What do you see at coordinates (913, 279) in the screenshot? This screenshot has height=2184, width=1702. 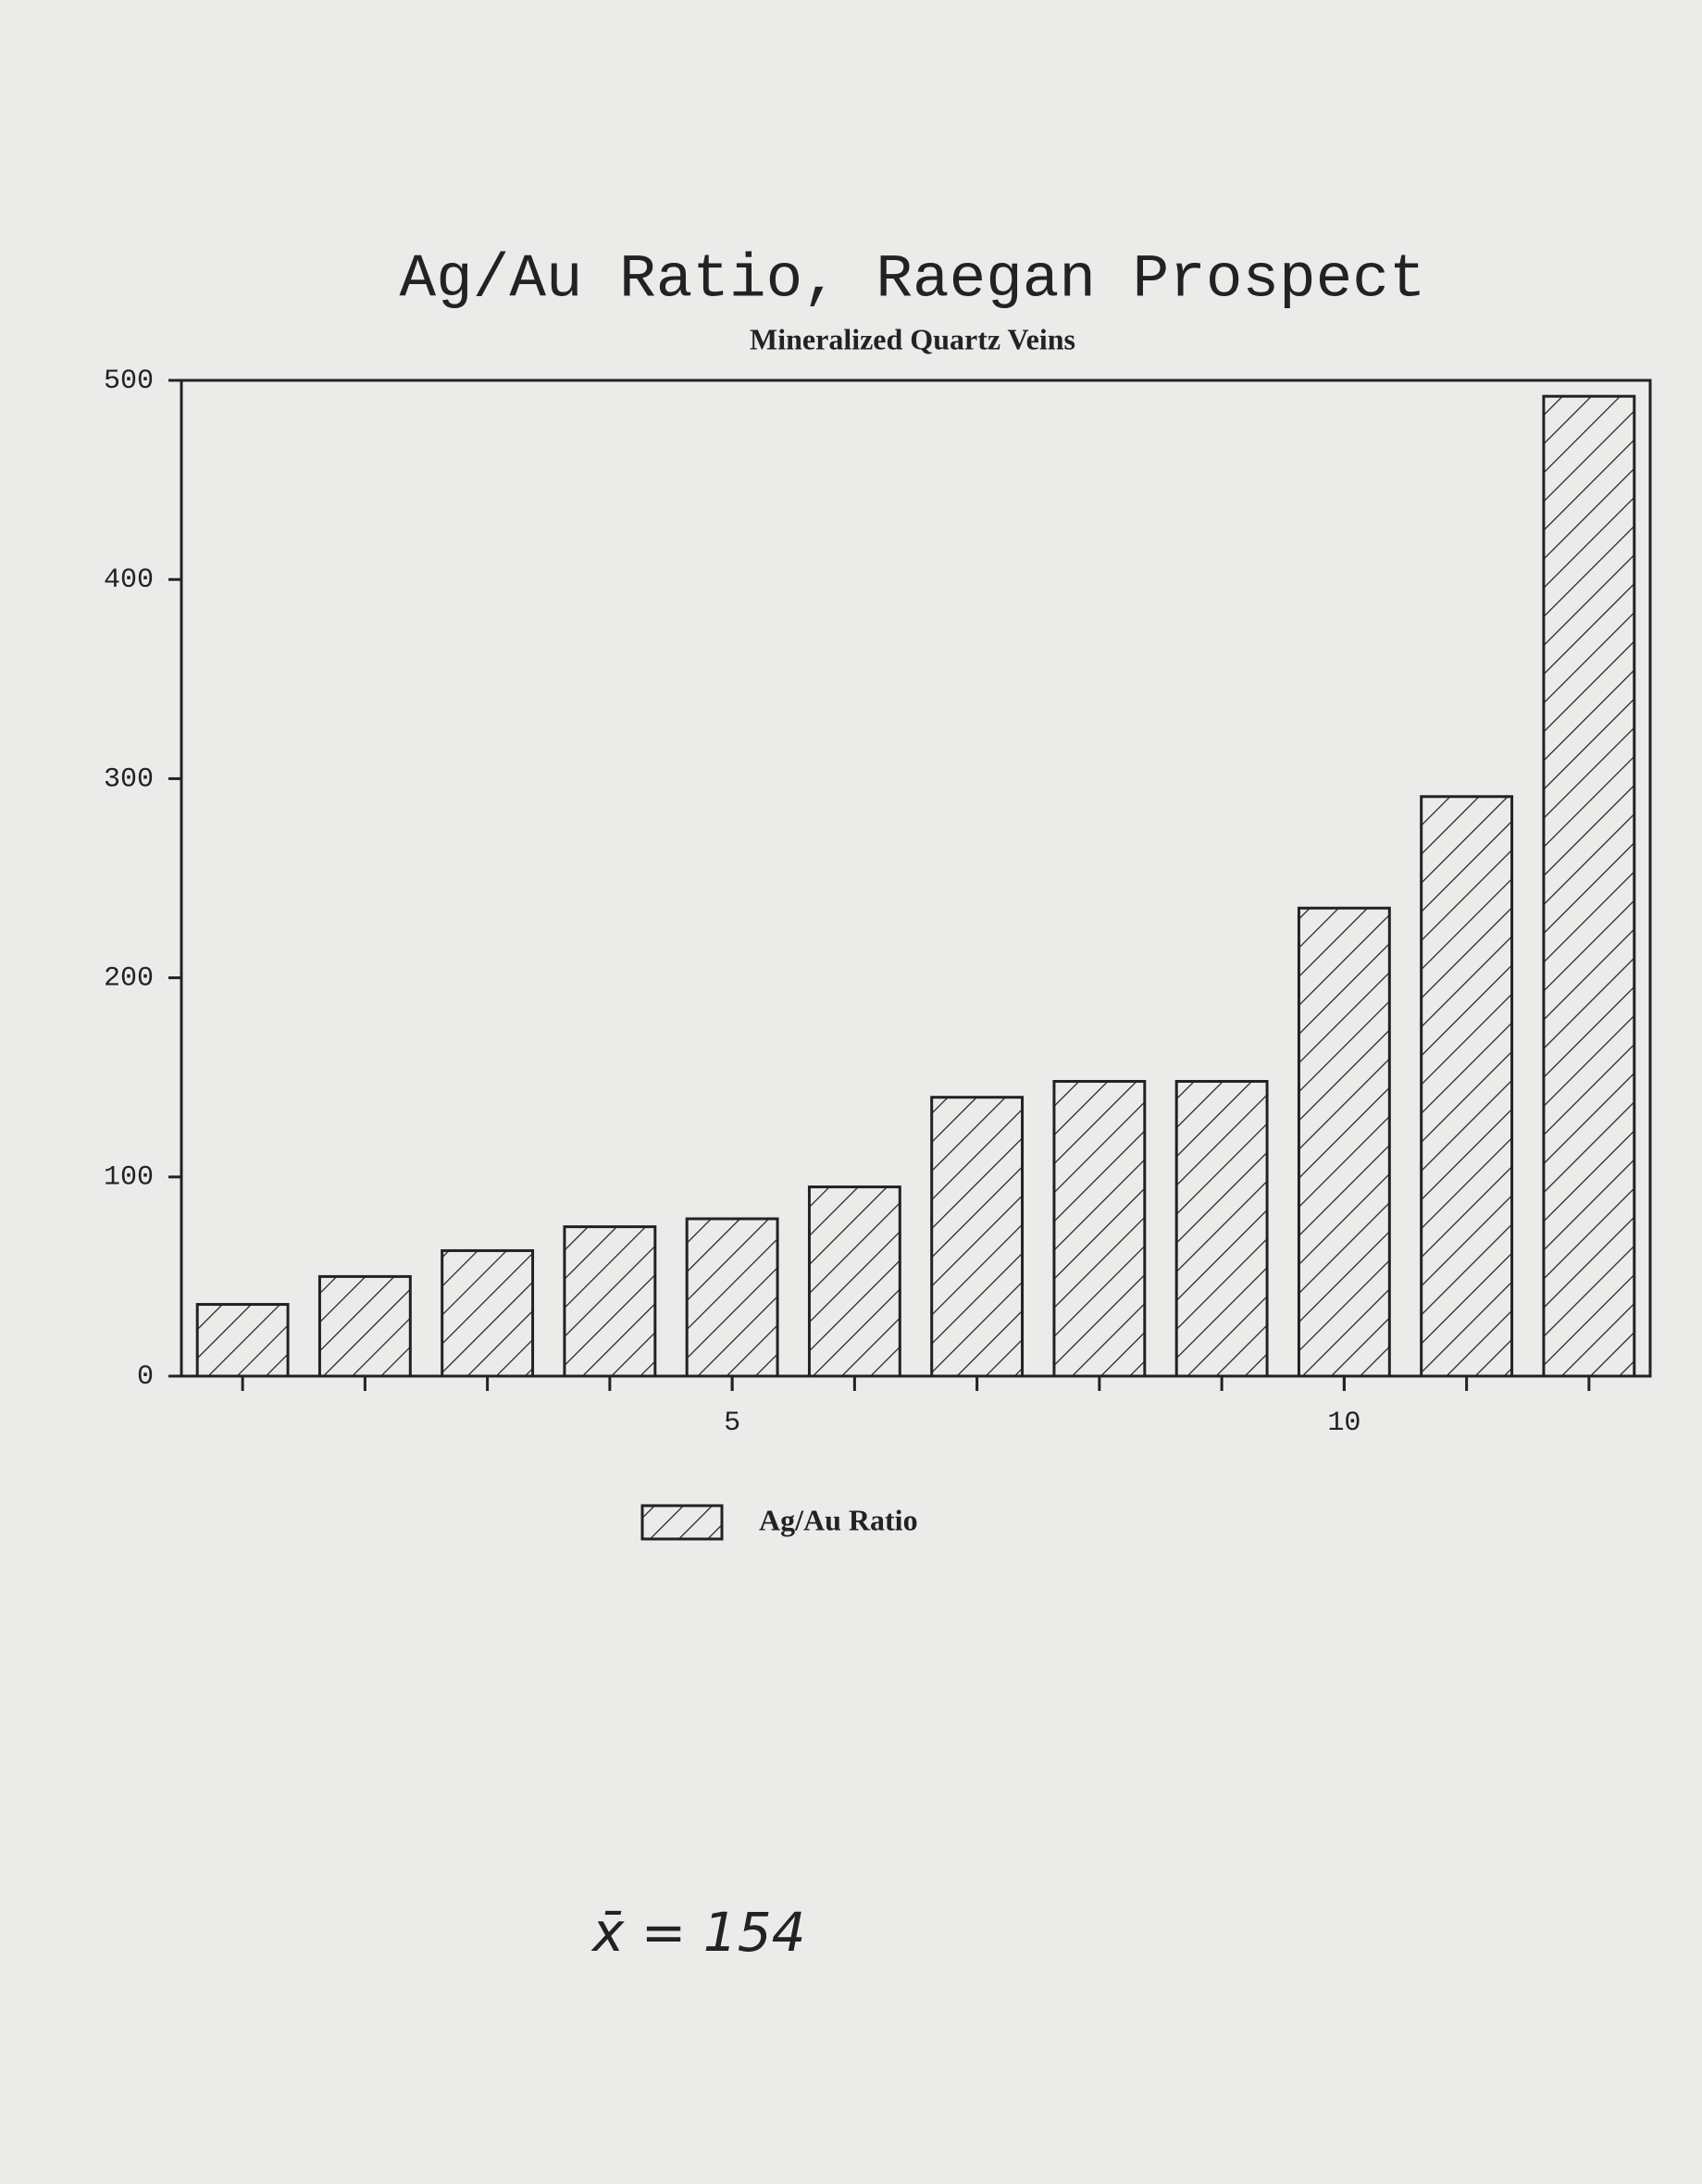 I see `chart-title: Ag/Au Ratio, Raegan Prospect` at bounding box center [913, 279].